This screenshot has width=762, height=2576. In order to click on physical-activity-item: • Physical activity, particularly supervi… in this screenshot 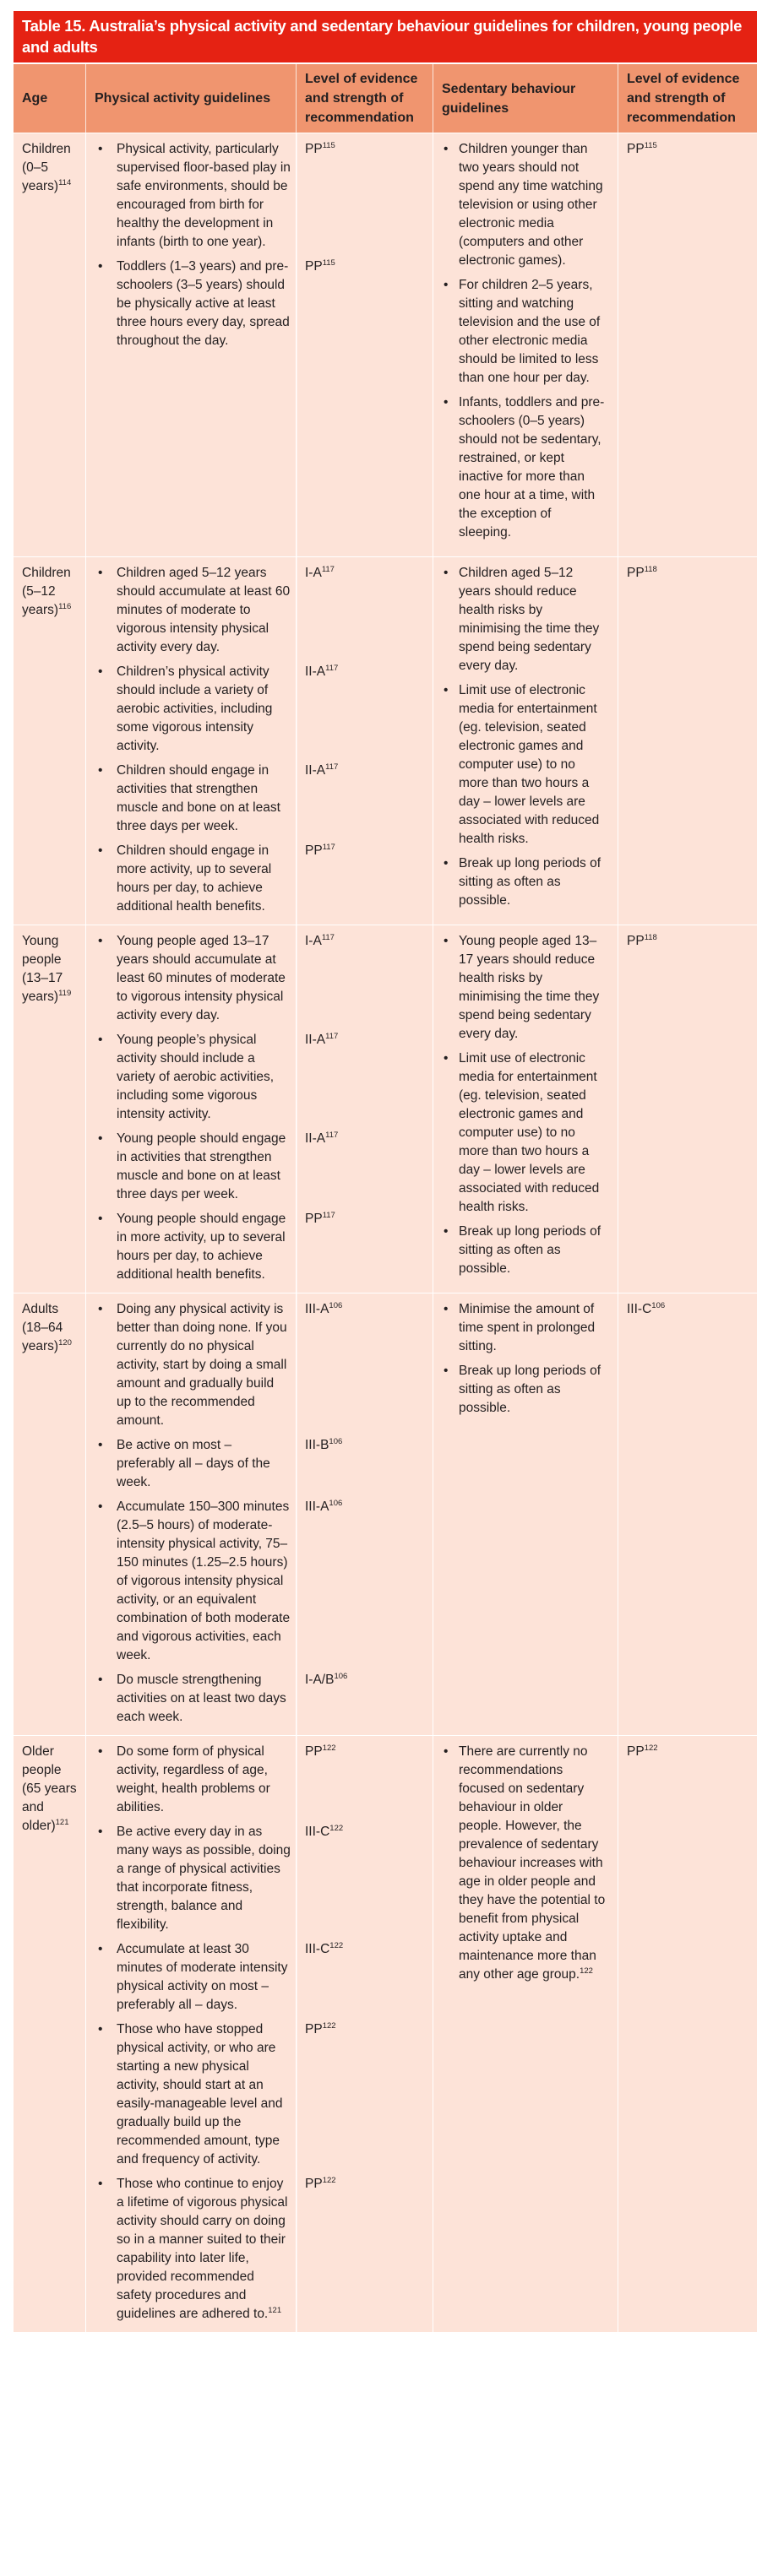, I will do `click(260, 196)`.